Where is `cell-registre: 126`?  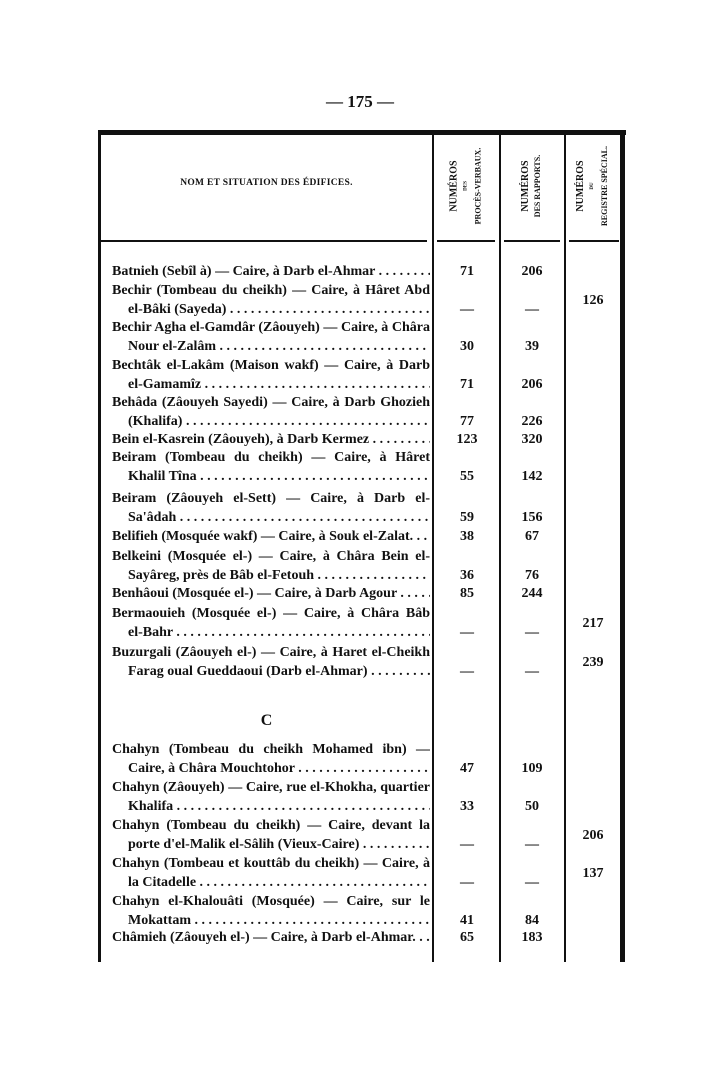
cell-registre: 126 is located at coordinates (593, 300).